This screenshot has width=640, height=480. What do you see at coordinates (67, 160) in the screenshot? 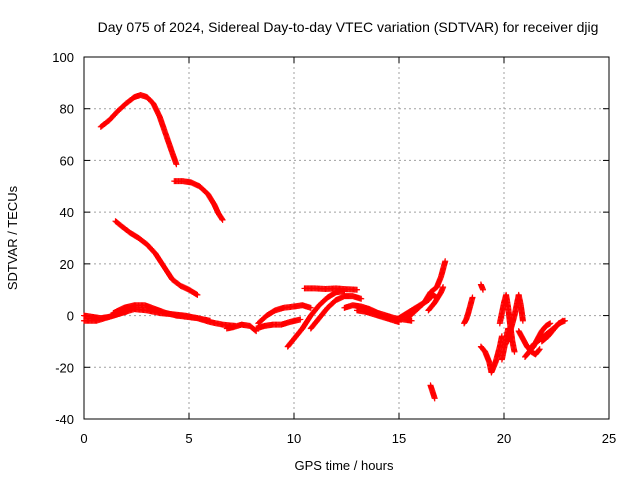
I see `y-tick-label: 60` at bounding box center [67, 160].